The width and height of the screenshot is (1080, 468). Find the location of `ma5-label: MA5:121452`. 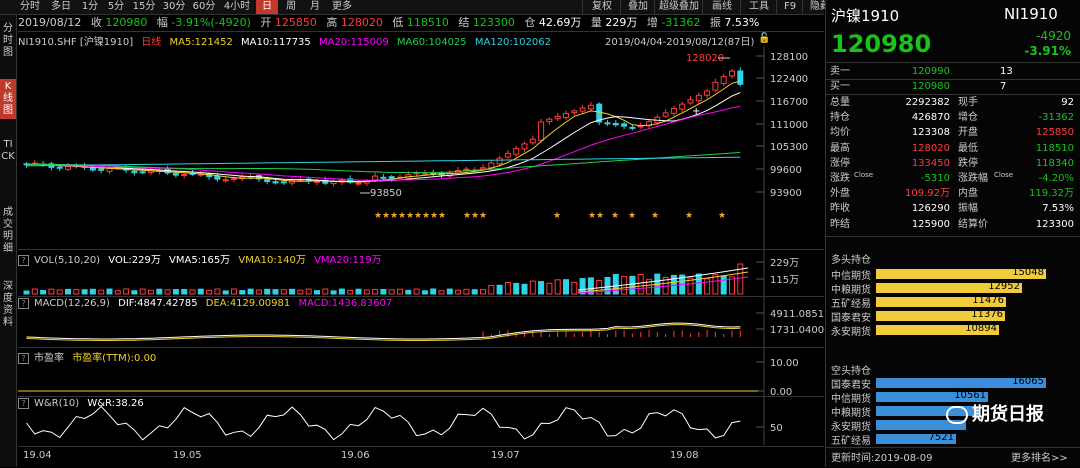

ma5-label: MA5:121452 is located at coordinates (201, 42).